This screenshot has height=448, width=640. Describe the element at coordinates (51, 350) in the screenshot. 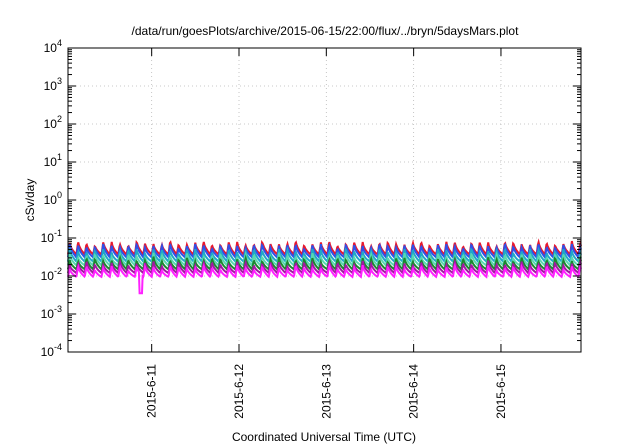

I see `y-tick-label: 10⁻⁴` at that location.